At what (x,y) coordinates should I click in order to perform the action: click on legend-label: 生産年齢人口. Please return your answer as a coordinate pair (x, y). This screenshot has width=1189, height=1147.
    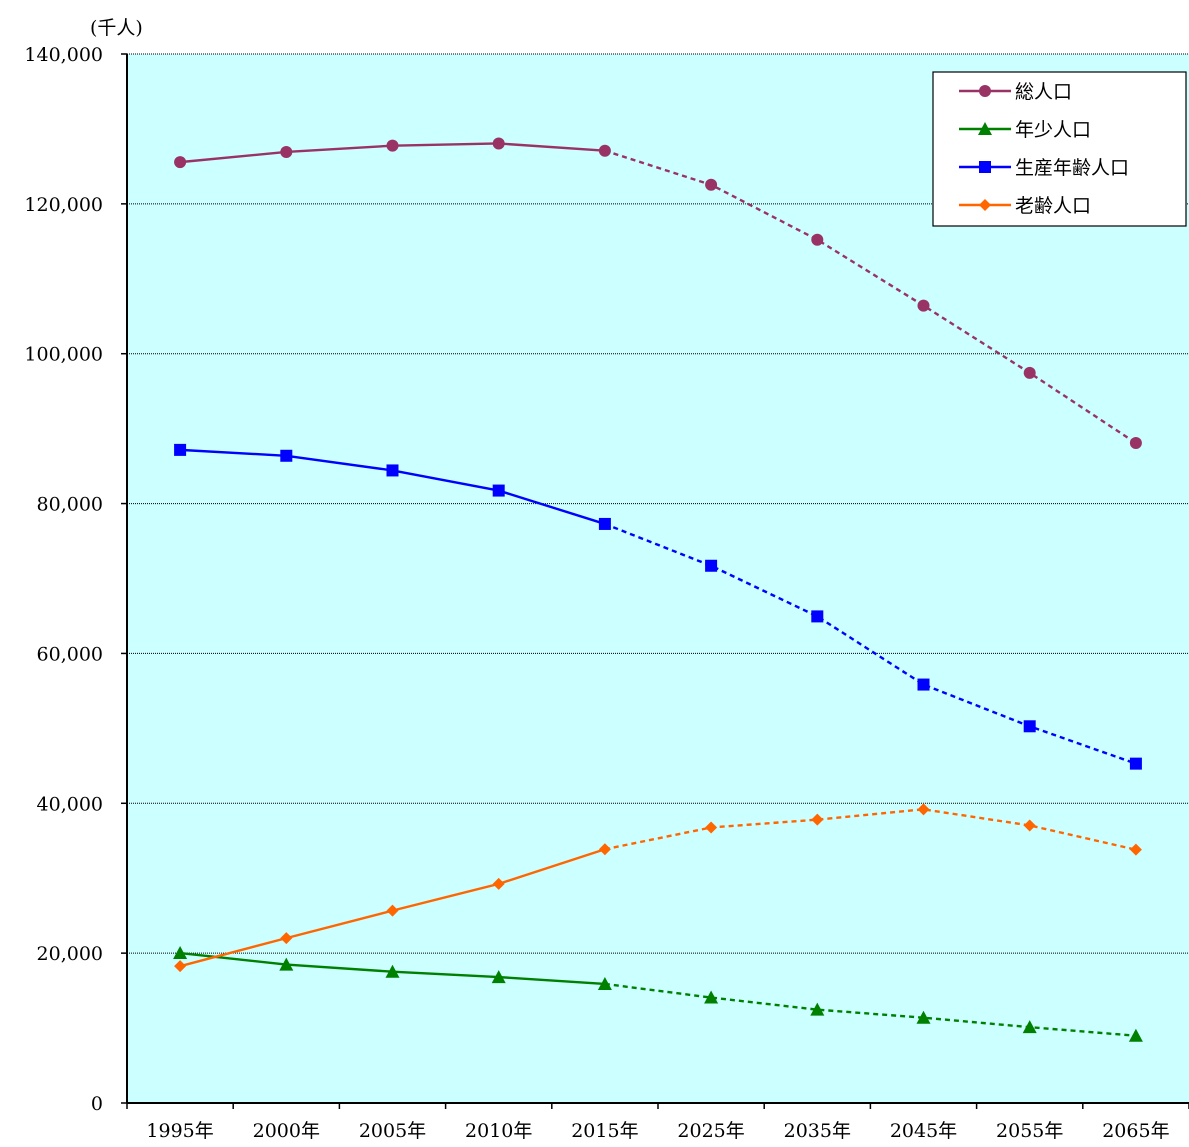
    Looking at the image, I should click on (1072, 168).